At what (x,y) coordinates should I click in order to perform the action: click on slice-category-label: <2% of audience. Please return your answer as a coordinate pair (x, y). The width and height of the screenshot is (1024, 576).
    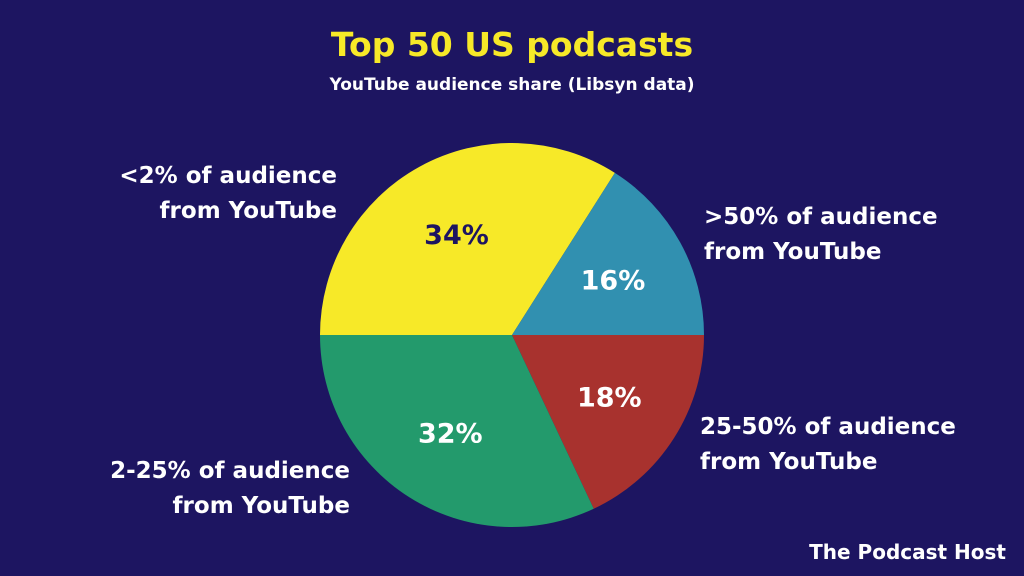
    Looking at the image, I should click on (228, 176).